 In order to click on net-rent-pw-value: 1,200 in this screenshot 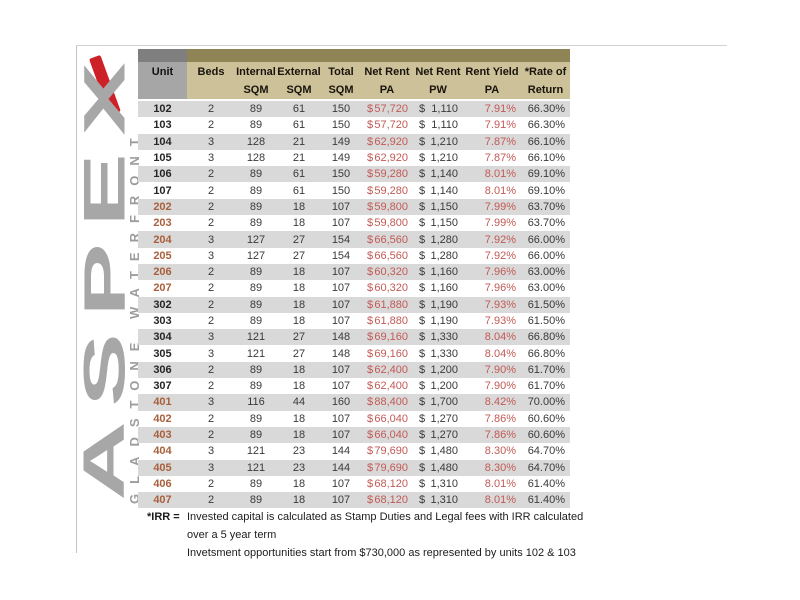, I will do `click(444, 369)`.